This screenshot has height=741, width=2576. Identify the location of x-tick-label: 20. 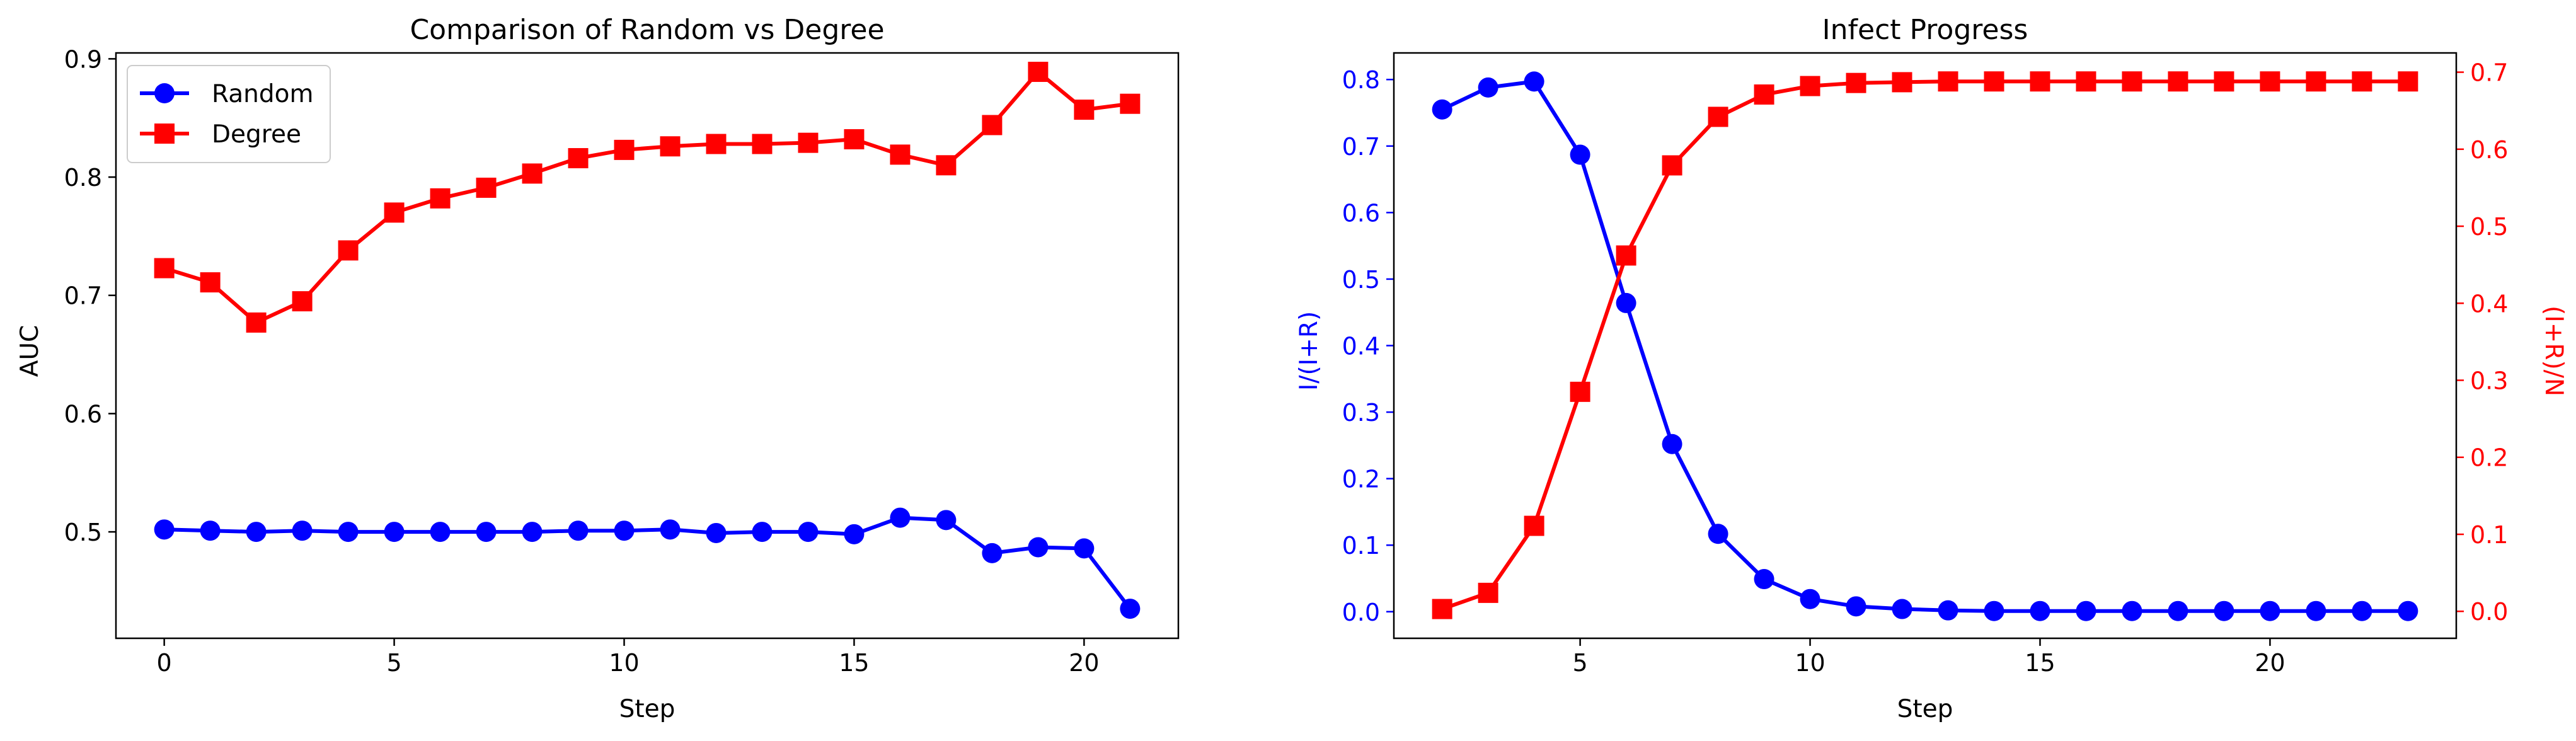
(2270, 663).